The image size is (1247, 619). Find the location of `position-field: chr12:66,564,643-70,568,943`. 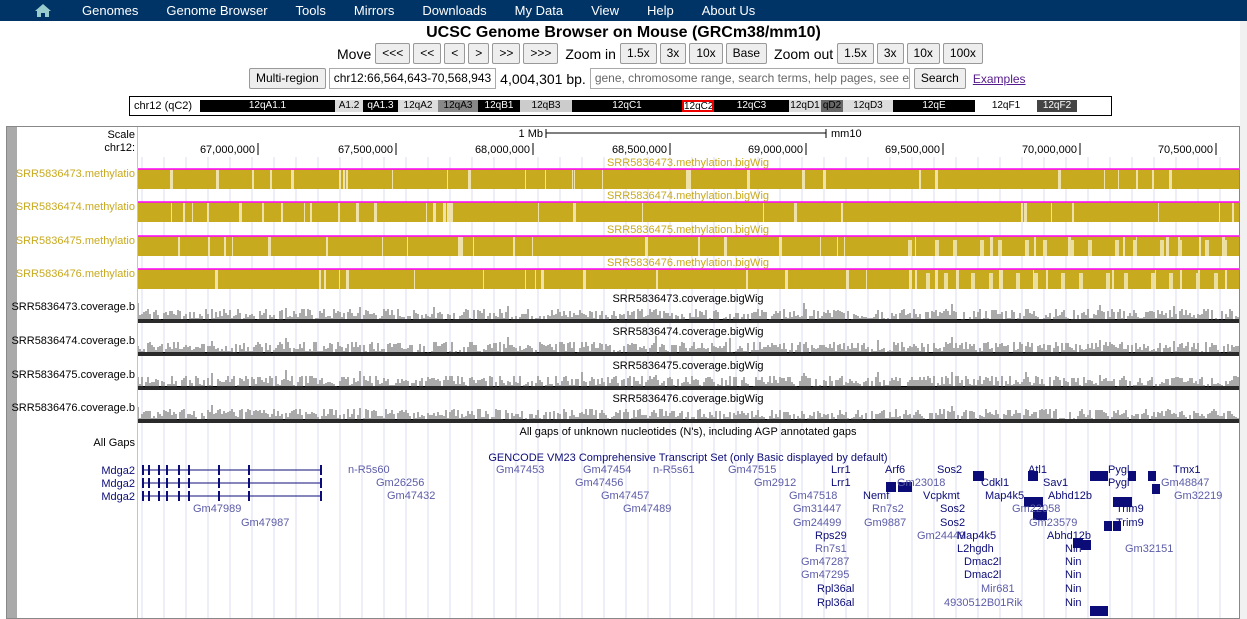

position-field: chr12:66,564,643-70,568,943 is located at coordinates (412, 78).